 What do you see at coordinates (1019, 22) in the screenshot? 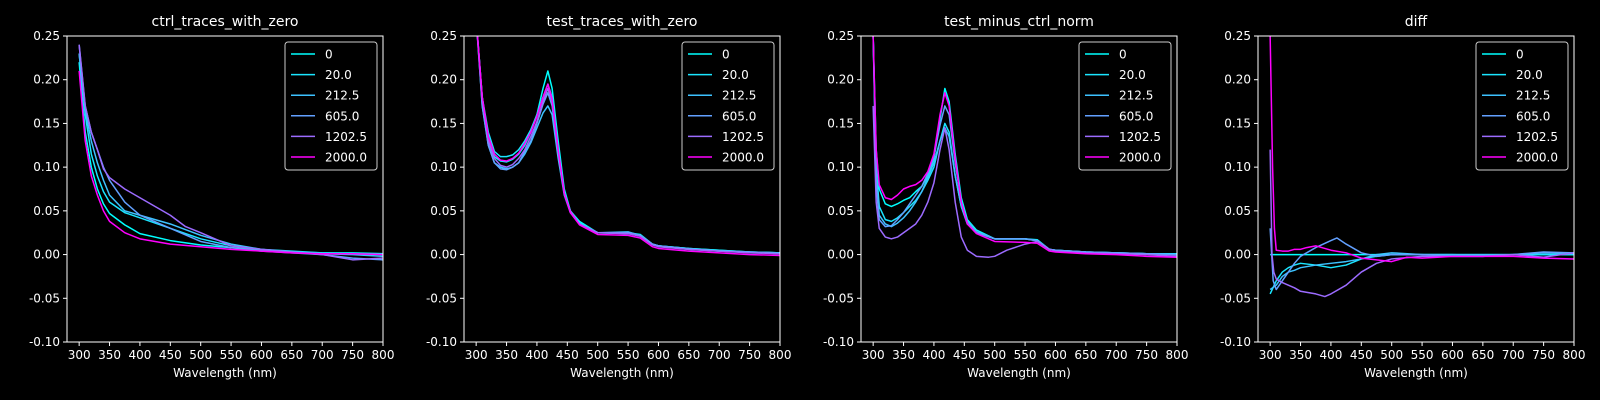
I see `chart-title: test_minus_ctrl_norm` at bounding box center [1019, 22].